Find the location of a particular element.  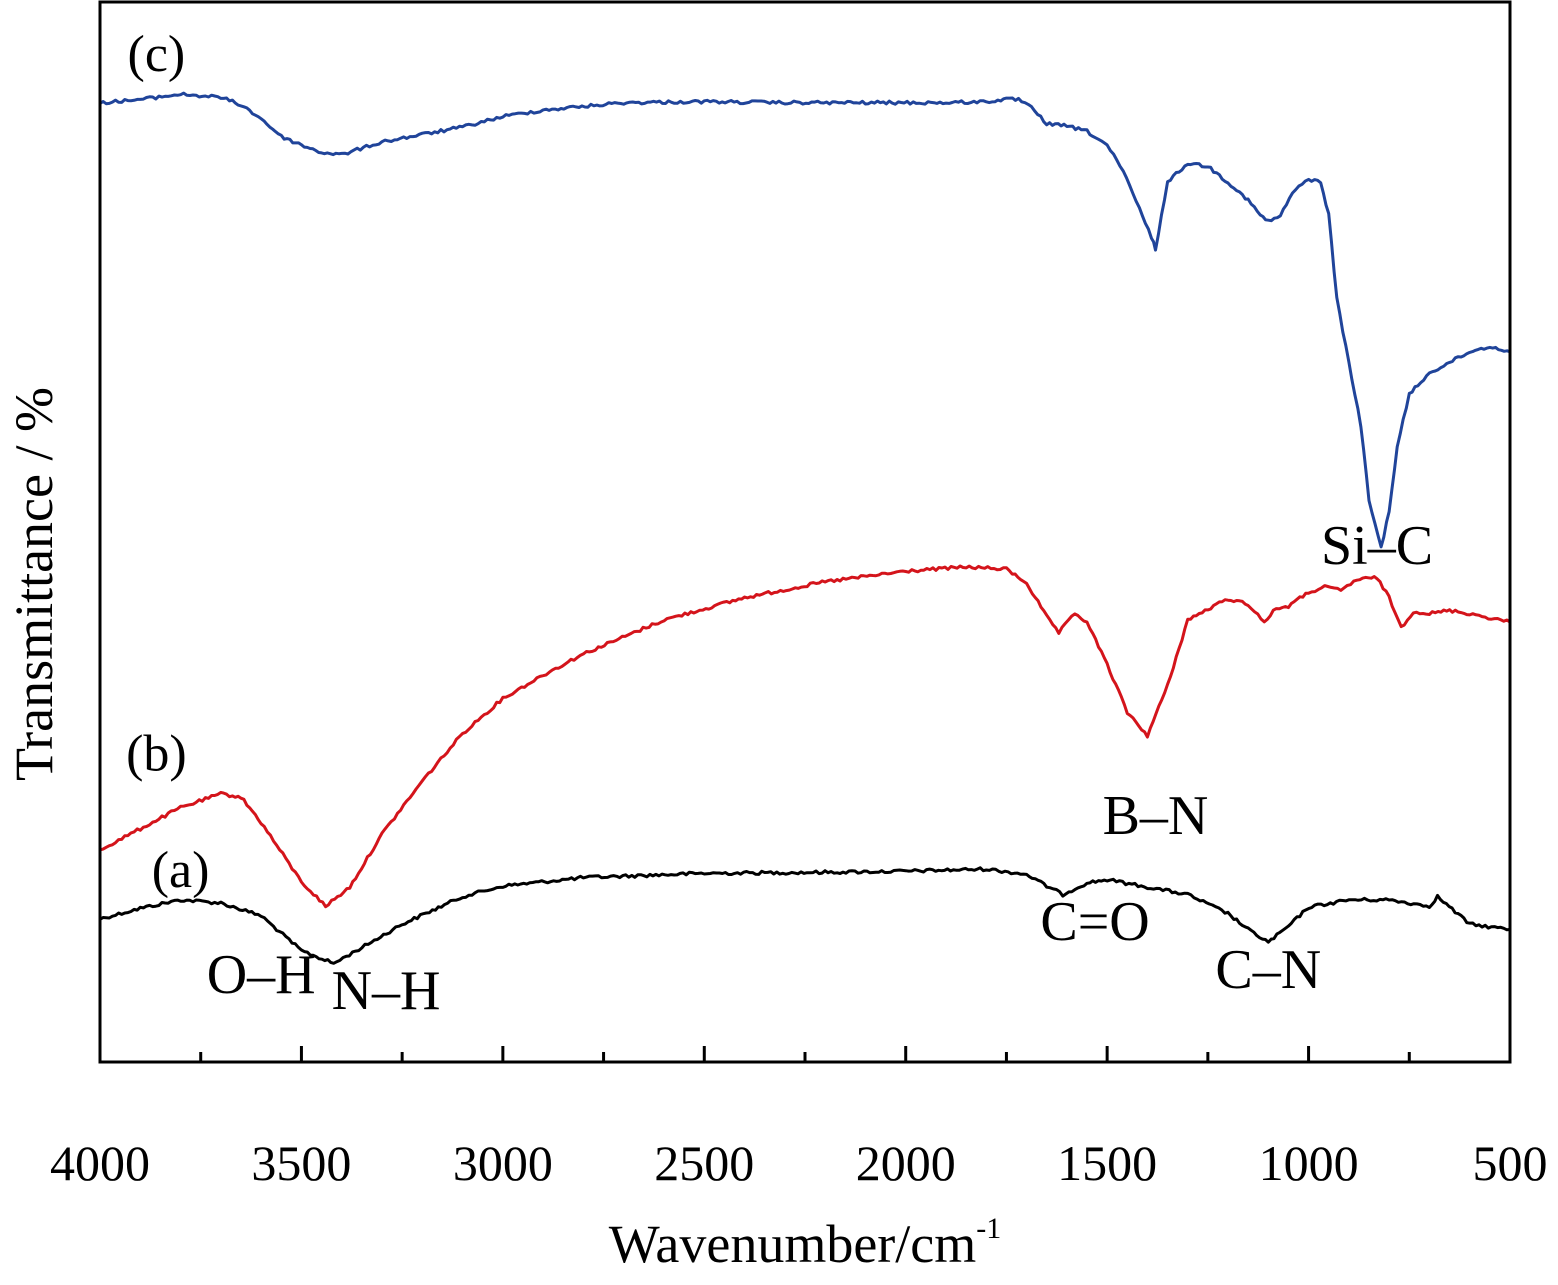

series-line-a is located at coordinates (805, 915).